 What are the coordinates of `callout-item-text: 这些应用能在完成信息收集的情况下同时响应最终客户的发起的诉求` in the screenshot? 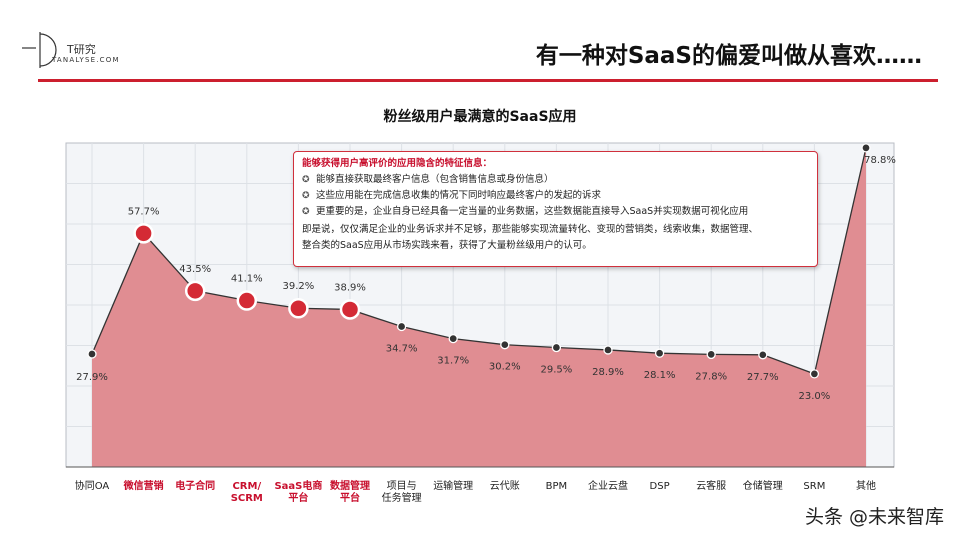 It's located at (459, 195).